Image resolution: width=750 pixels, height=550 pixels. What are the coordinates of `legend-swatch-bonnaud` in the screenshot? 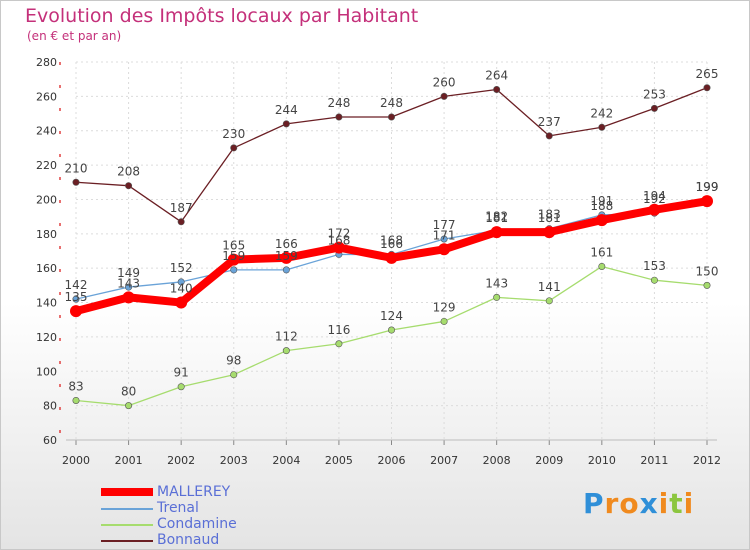 It's located at (127, 541).